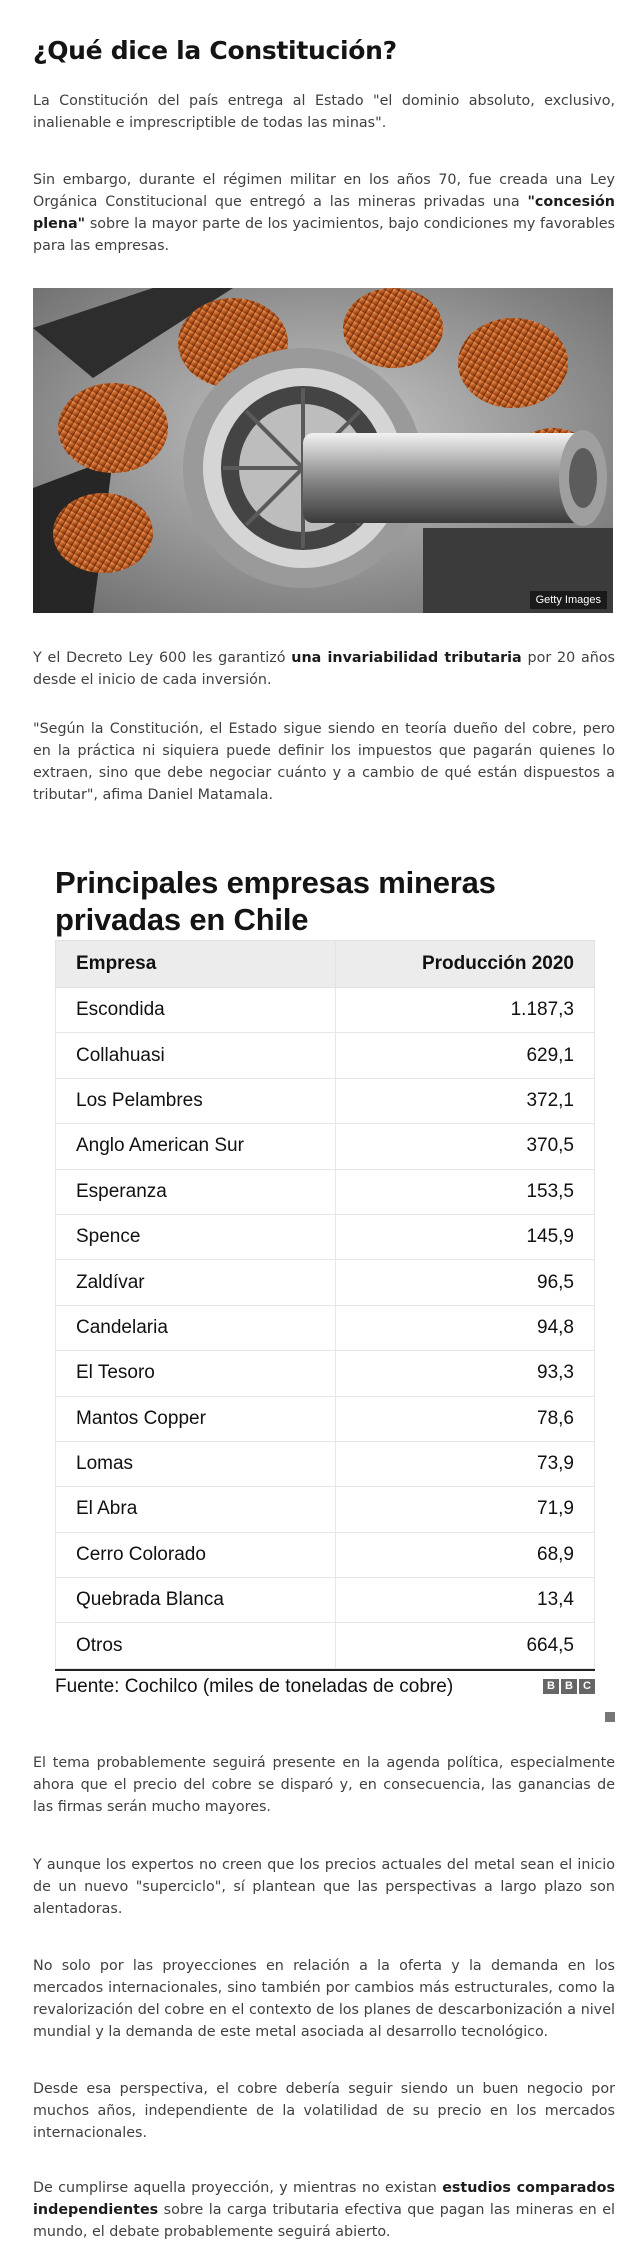 This screenshot has height=2265, width=634. Describe the element at coordinates (195, 1645) in the screenshot. I see `company-cell: Otros` at that location.